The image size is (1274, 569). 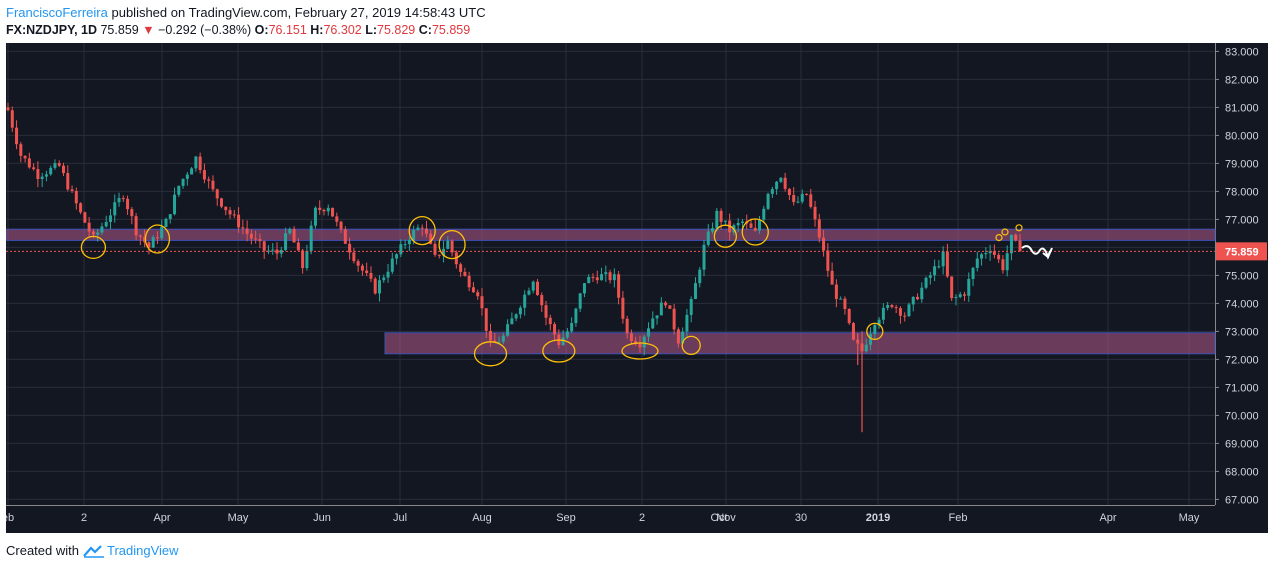 What do you see at coordinates (57, 12) in the screenshot?
I see `author-link: FranciscoFerreira` at bounding box center [57, 12].